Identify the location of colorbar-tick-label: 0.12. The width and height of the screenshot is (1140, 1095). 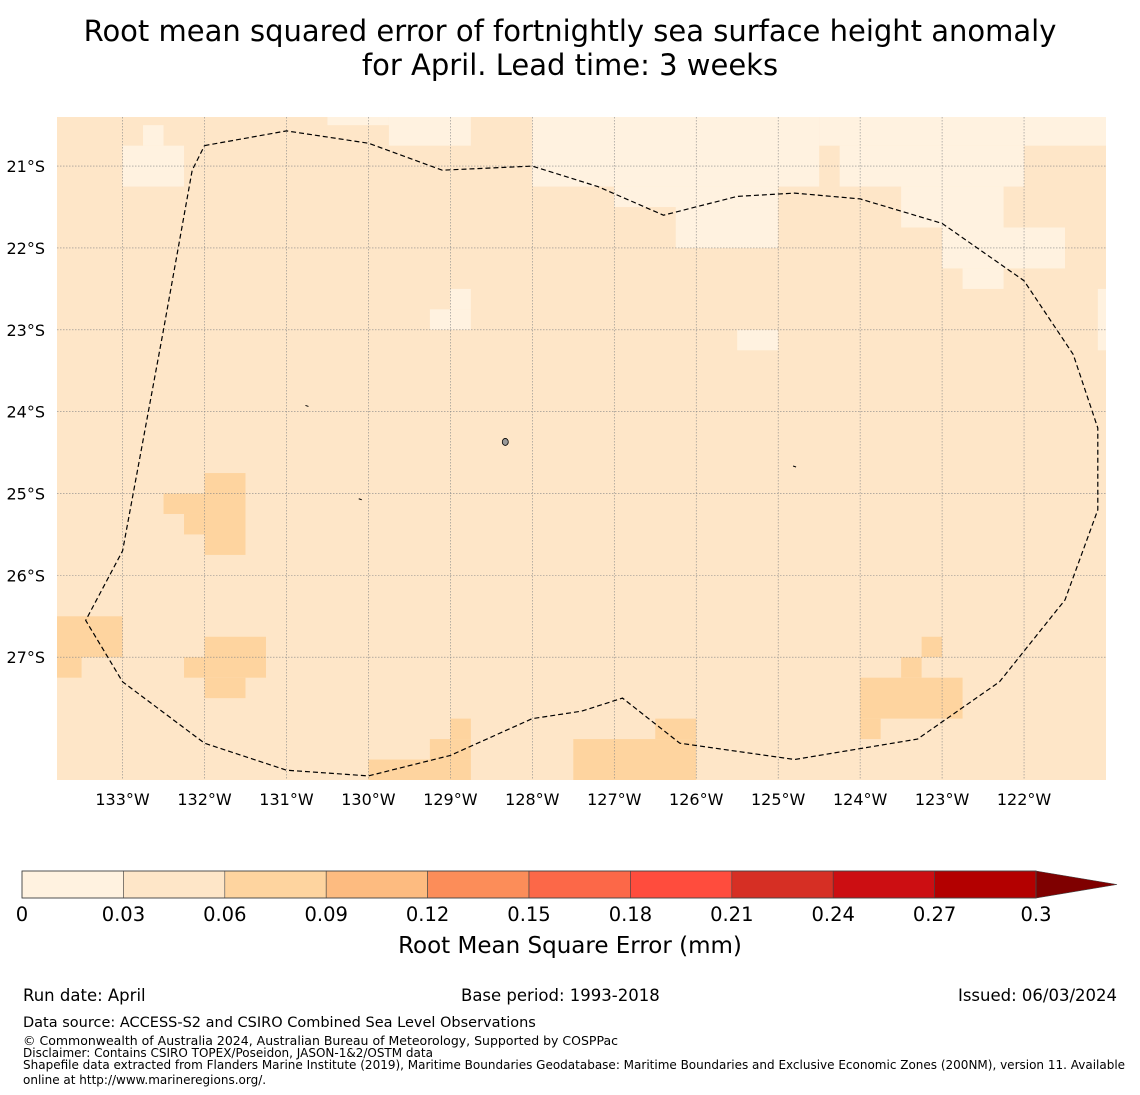
(427, 914).